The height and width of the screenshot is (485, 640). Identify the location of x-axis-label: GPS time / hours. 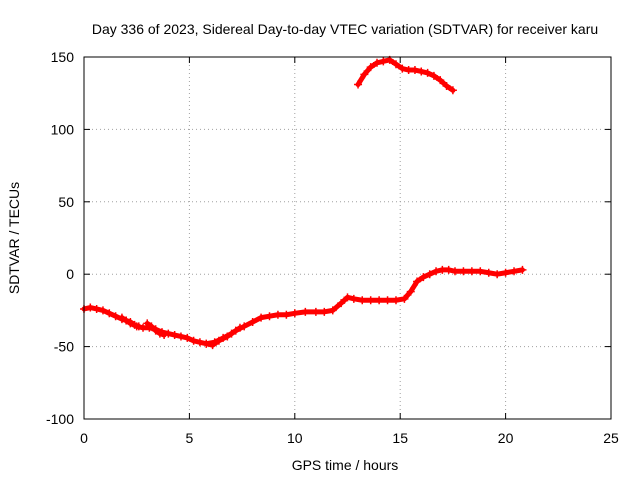
(345, 465).